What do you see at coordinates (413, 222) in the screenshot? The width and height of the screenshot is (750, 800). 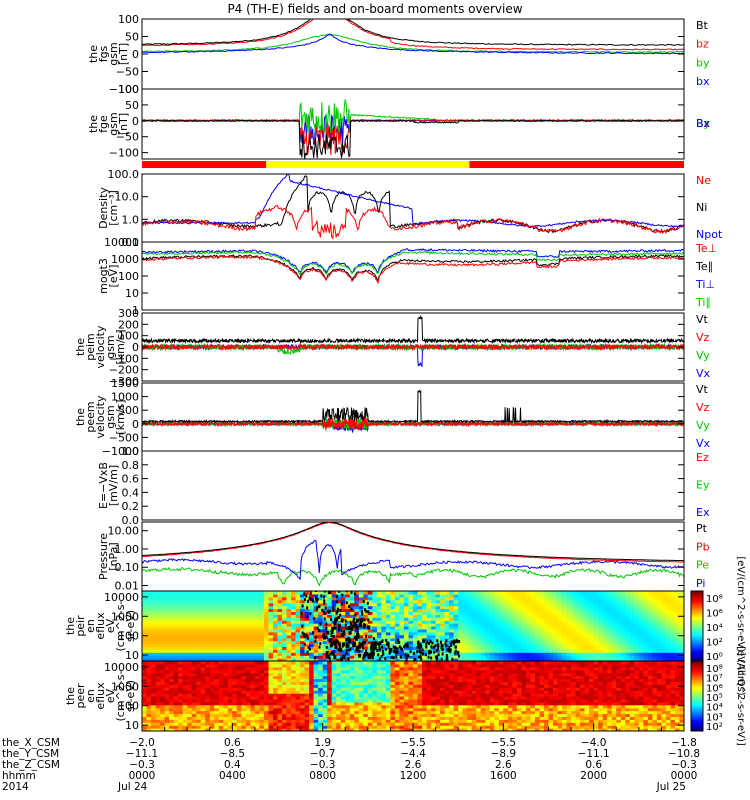 I see `density-ne-series-line` at bounding box center [413, 222].